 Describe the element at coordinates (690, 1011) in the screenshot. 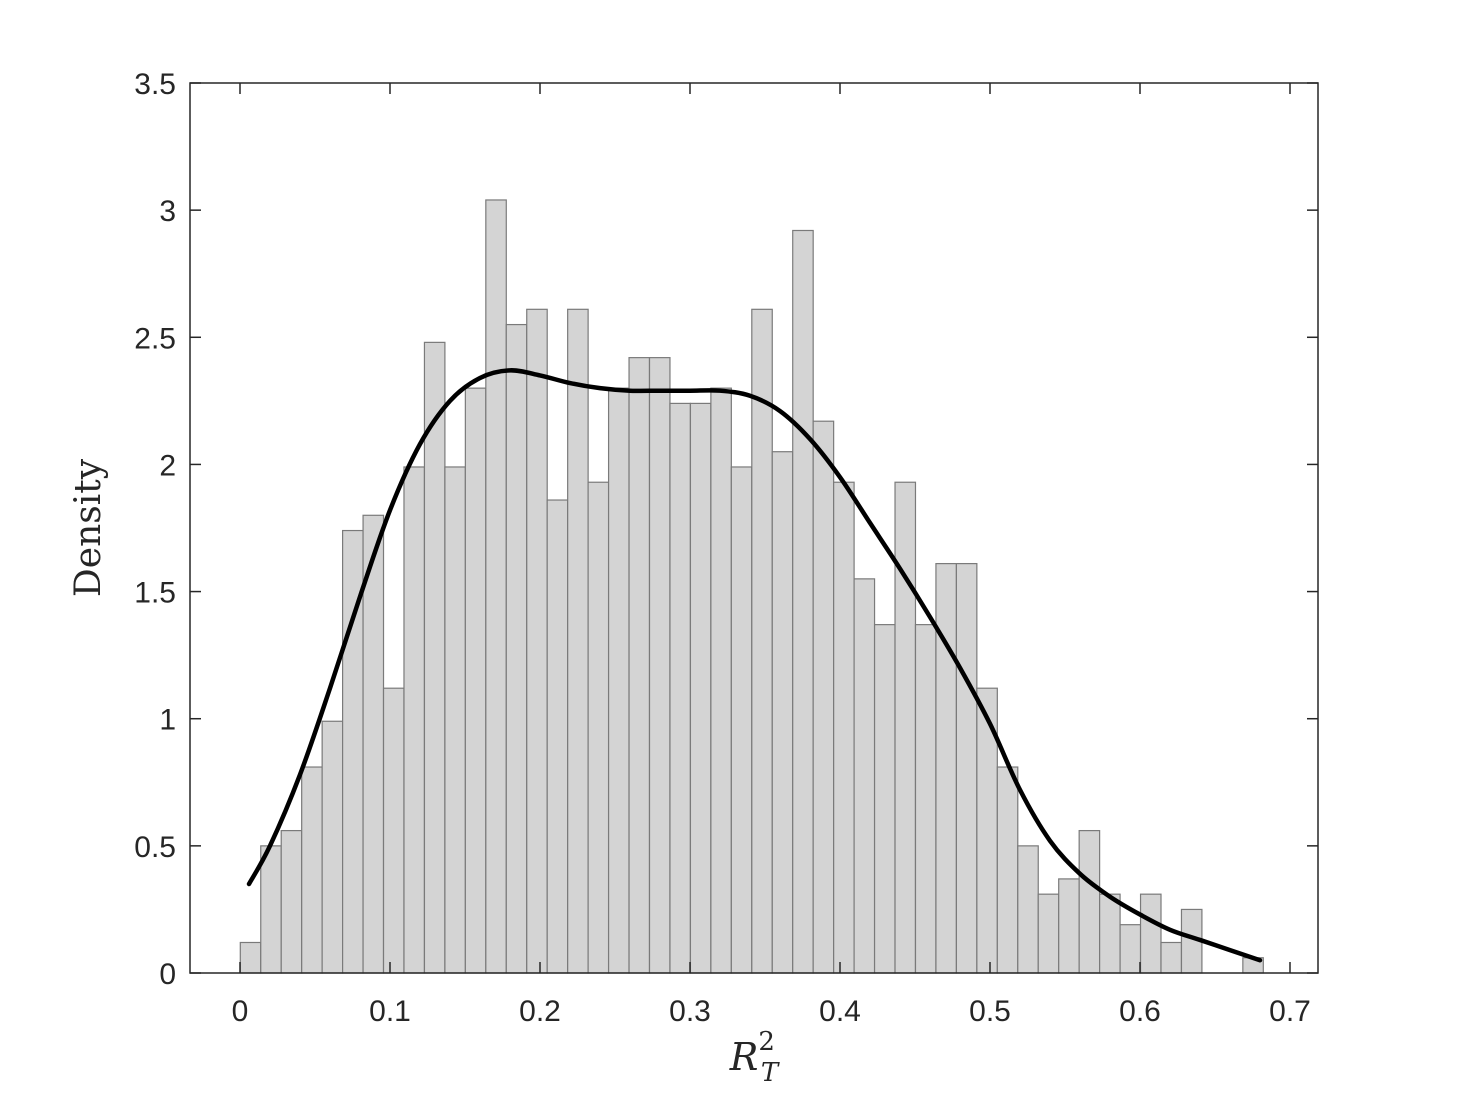

I see `x-tick-label: 0.3` at that location.